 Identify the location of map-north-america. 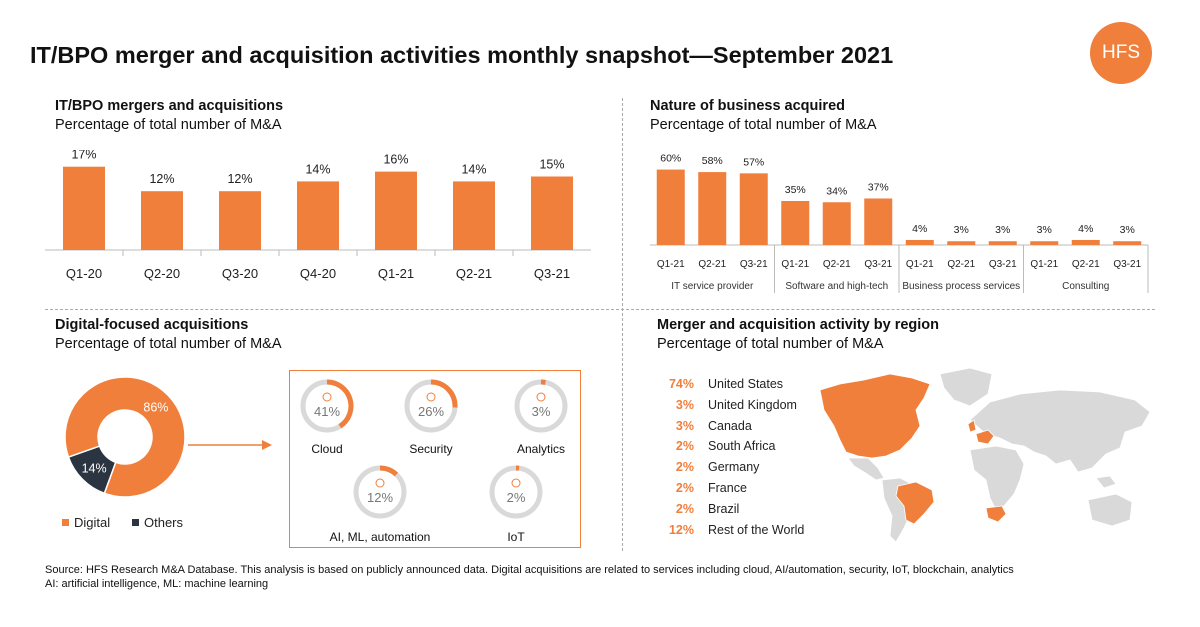
(875, 416).